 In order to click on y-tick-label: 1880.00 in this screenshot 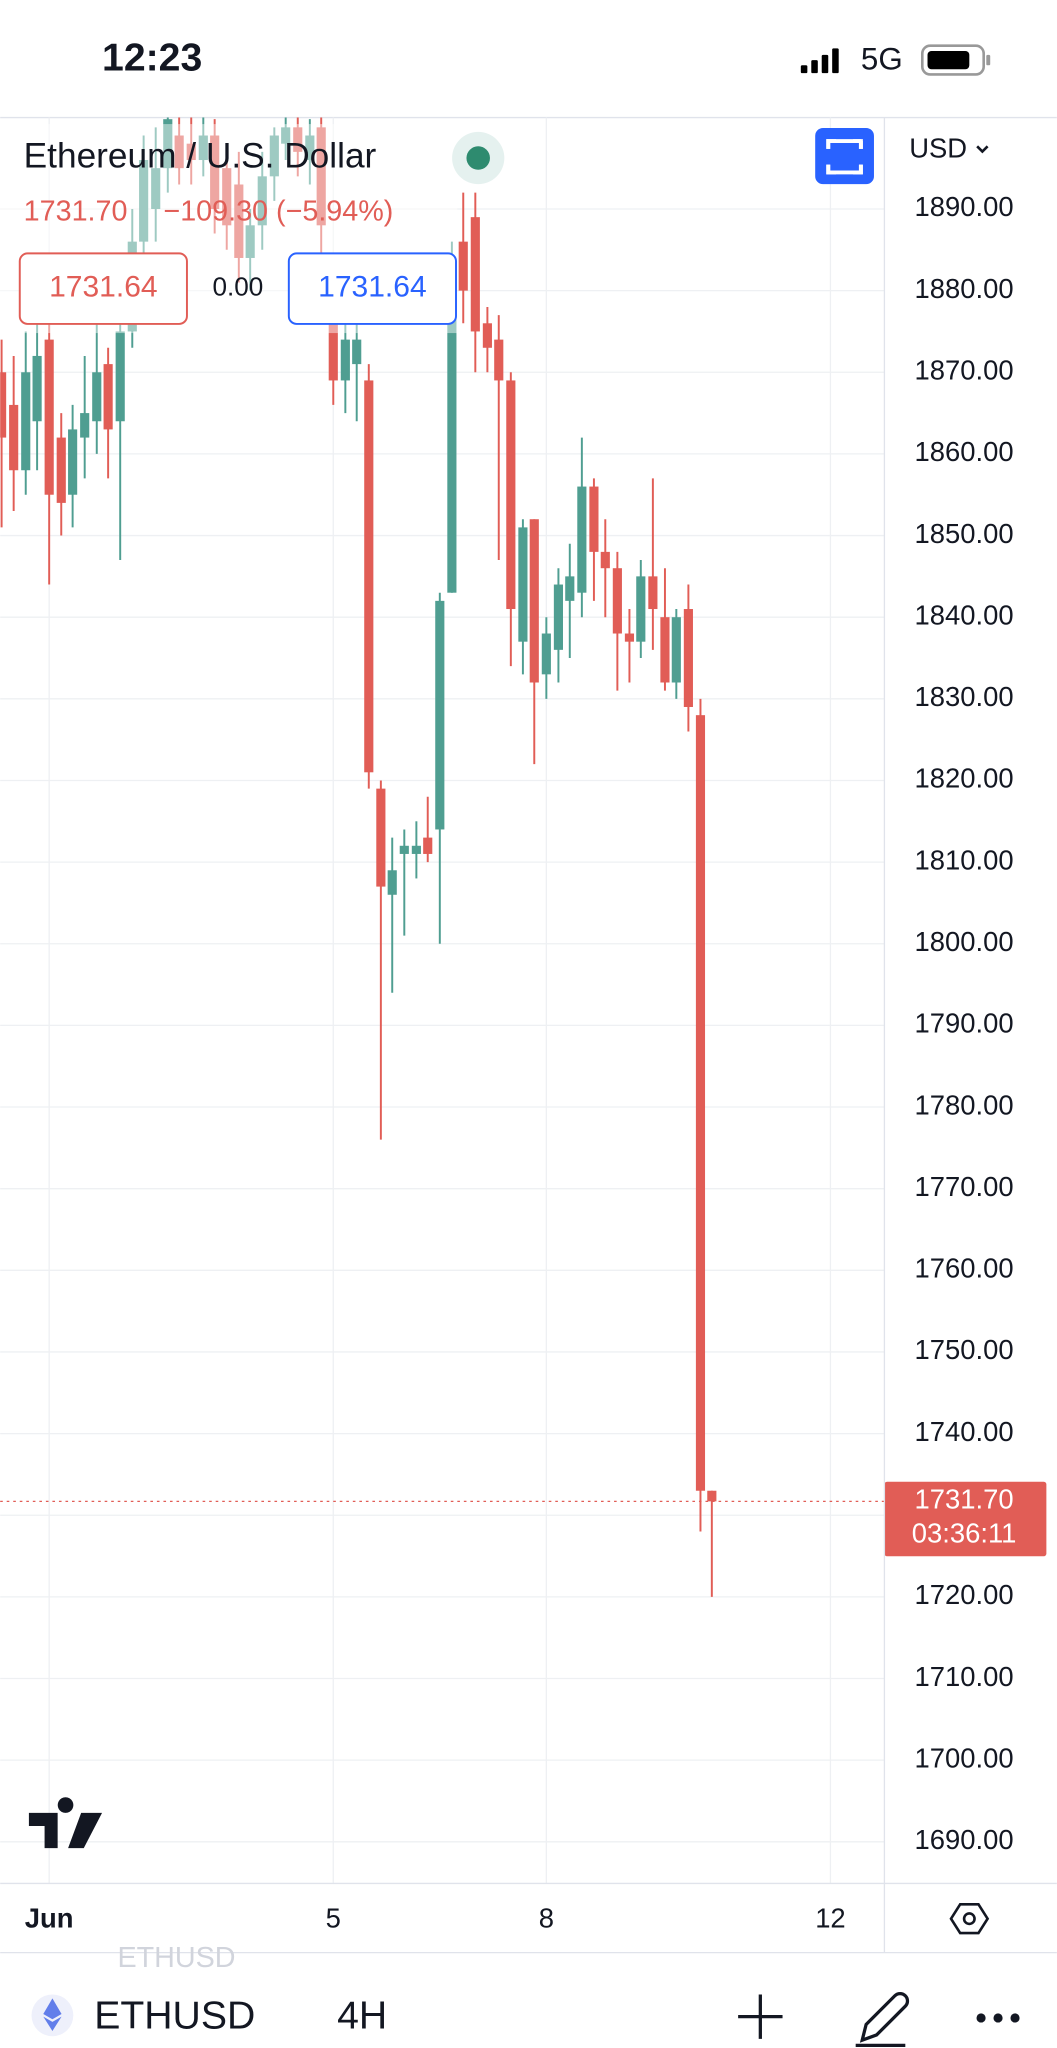, I will do `click(964, 288)`.